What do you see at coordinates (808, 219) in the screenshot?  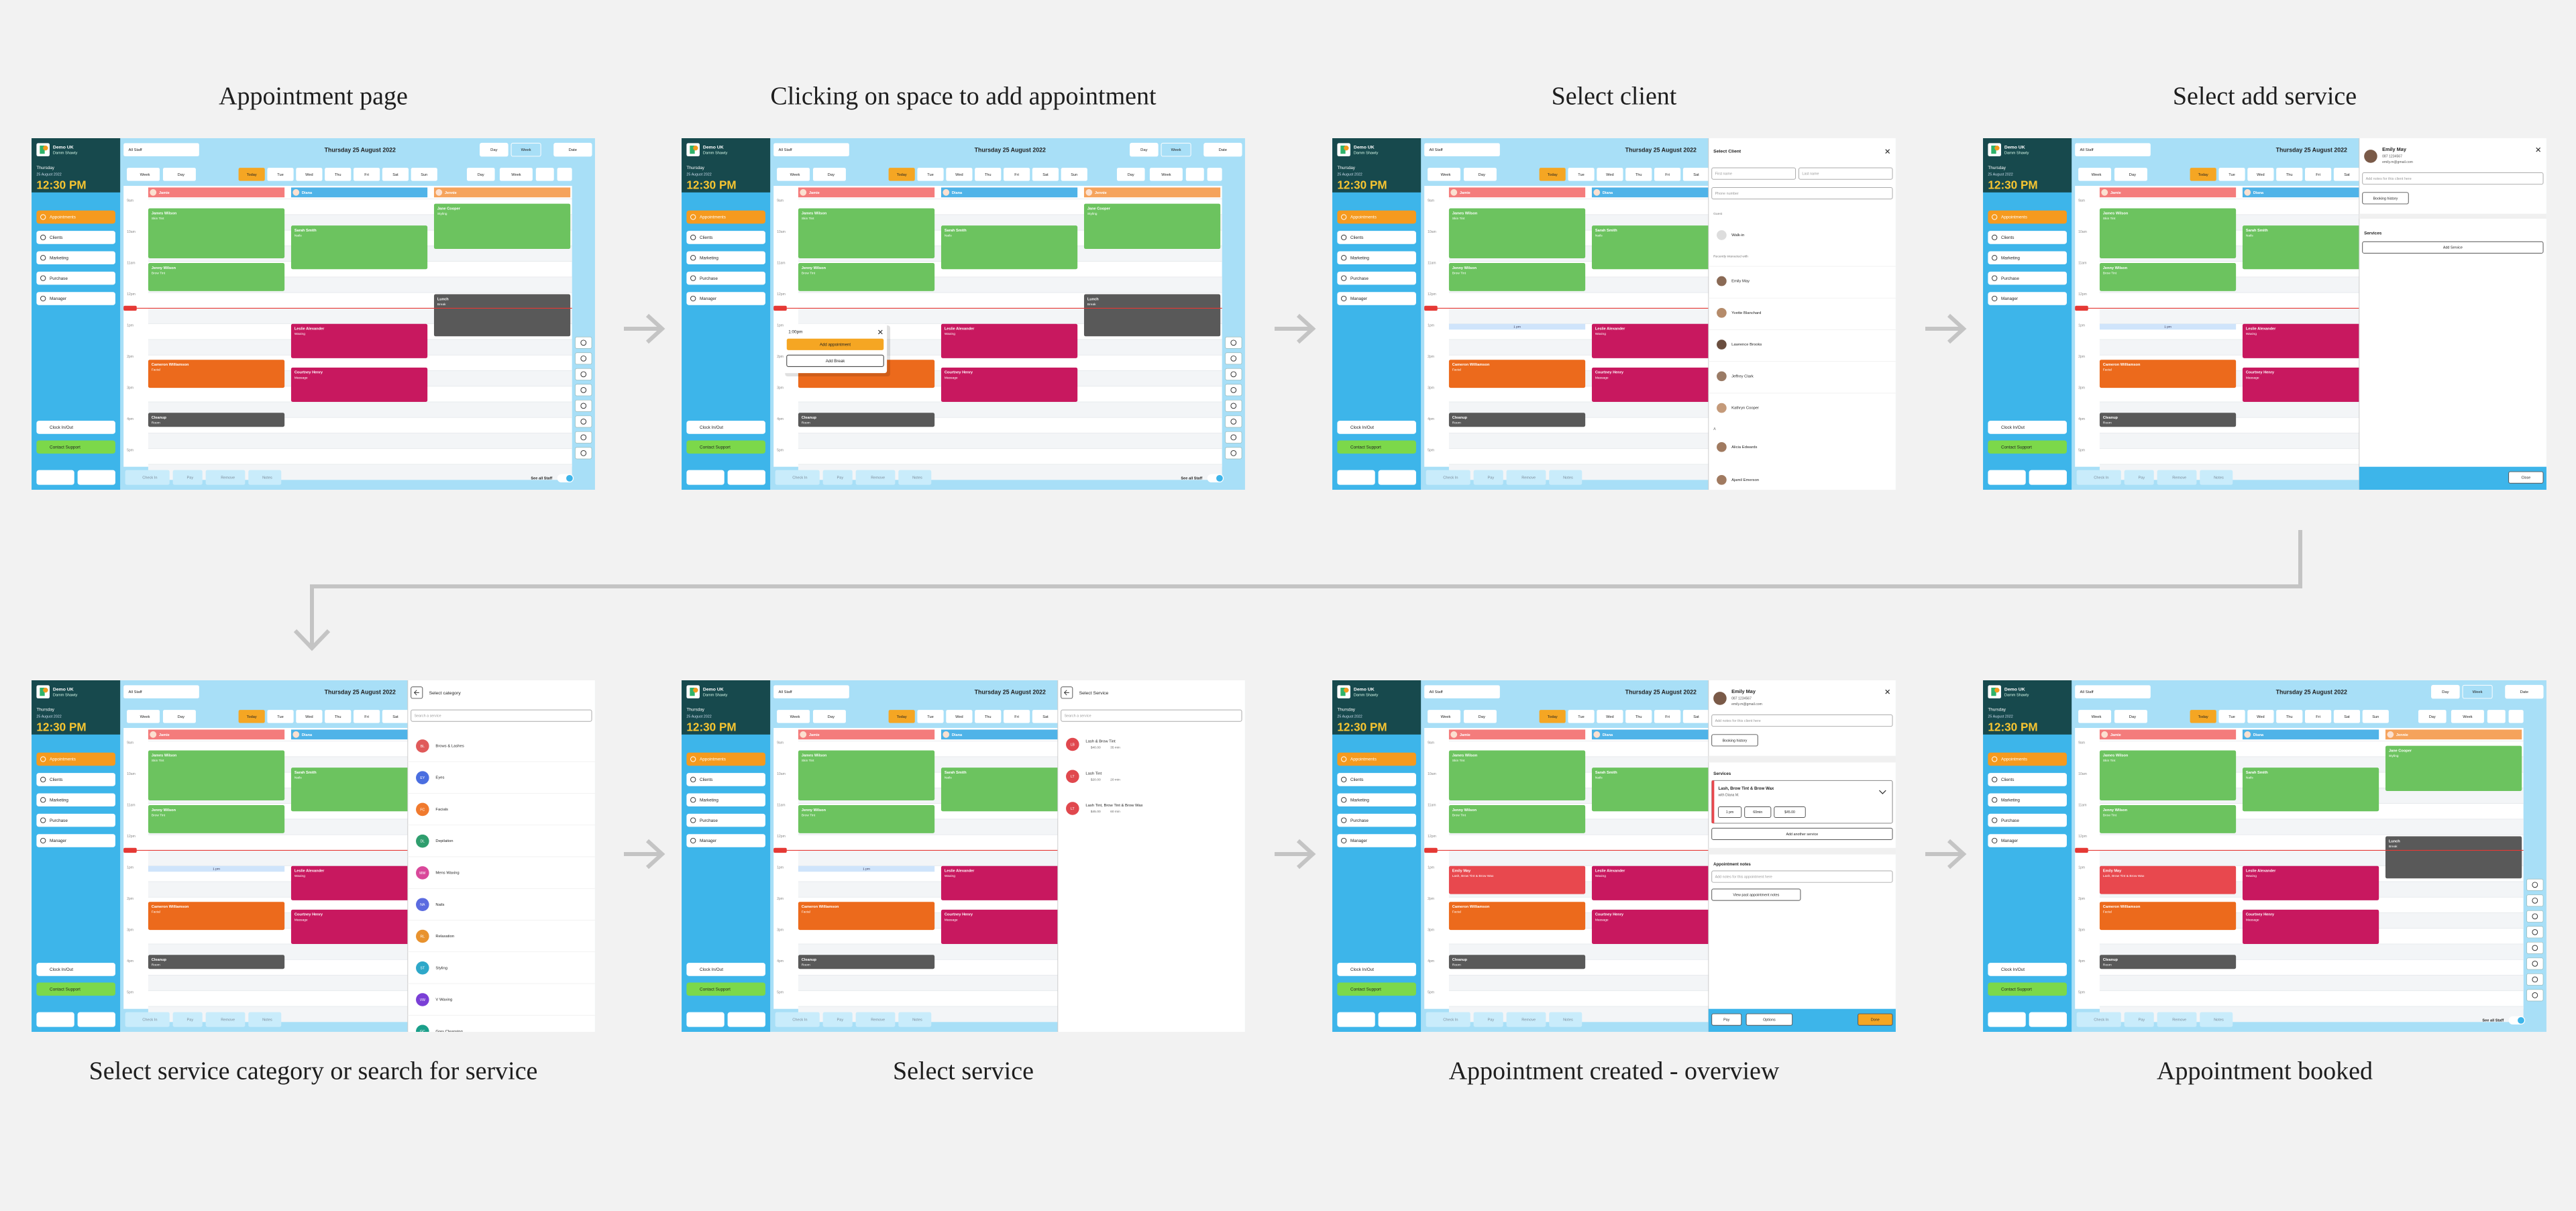 I see `appointment-service: Skin Tint` at bounding box center [808, 219].